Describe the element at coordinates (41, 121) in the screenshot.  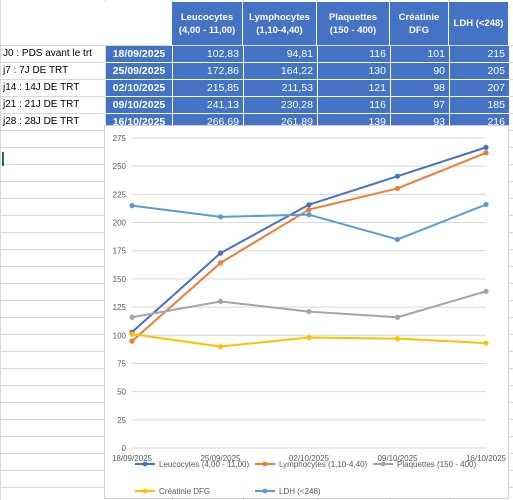
I see `row-label: j28 : 28J DE TRT` at that location.